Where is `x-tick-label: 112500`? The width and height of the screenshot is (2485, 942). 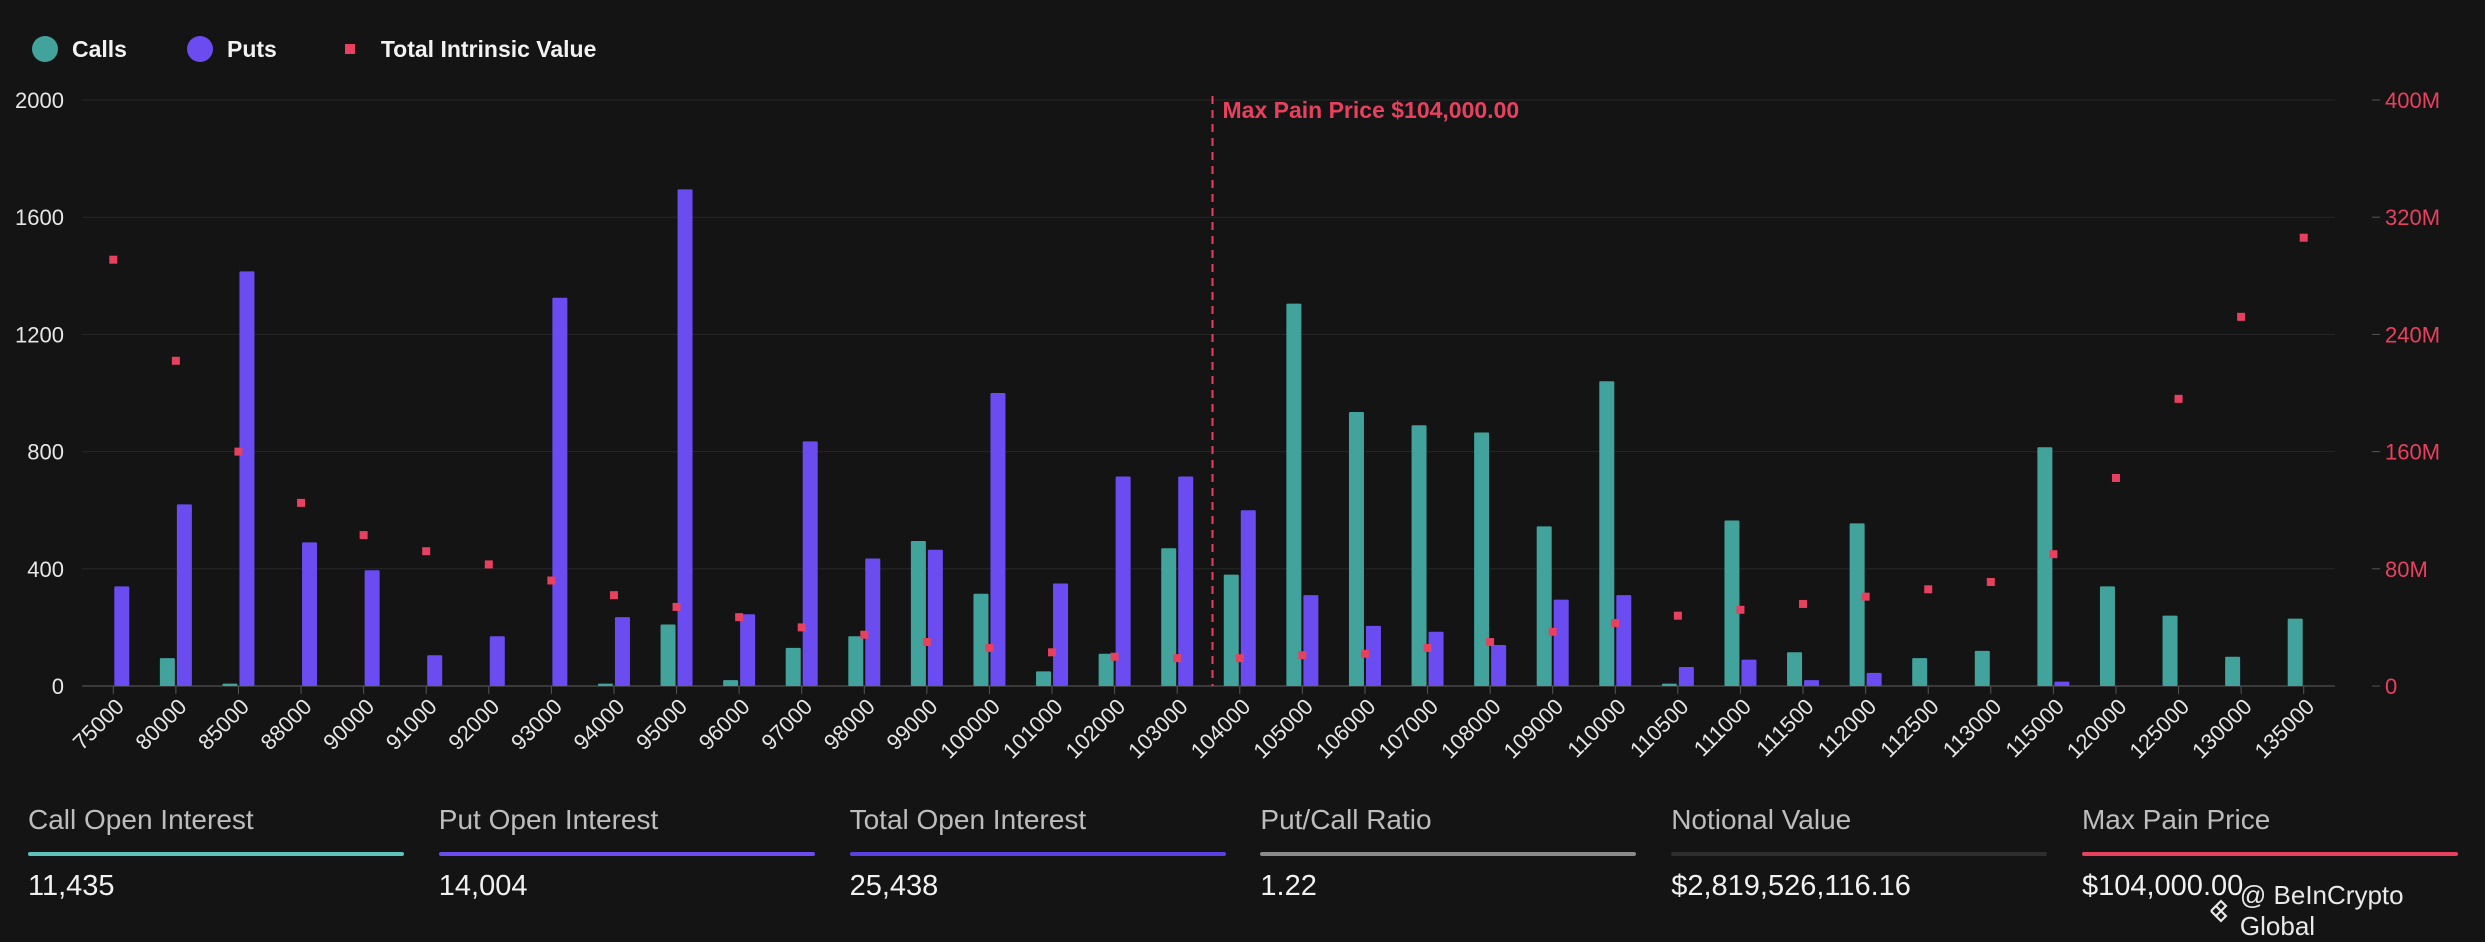 x-tick-label: 112500 is located at coordinates (1909, 728).